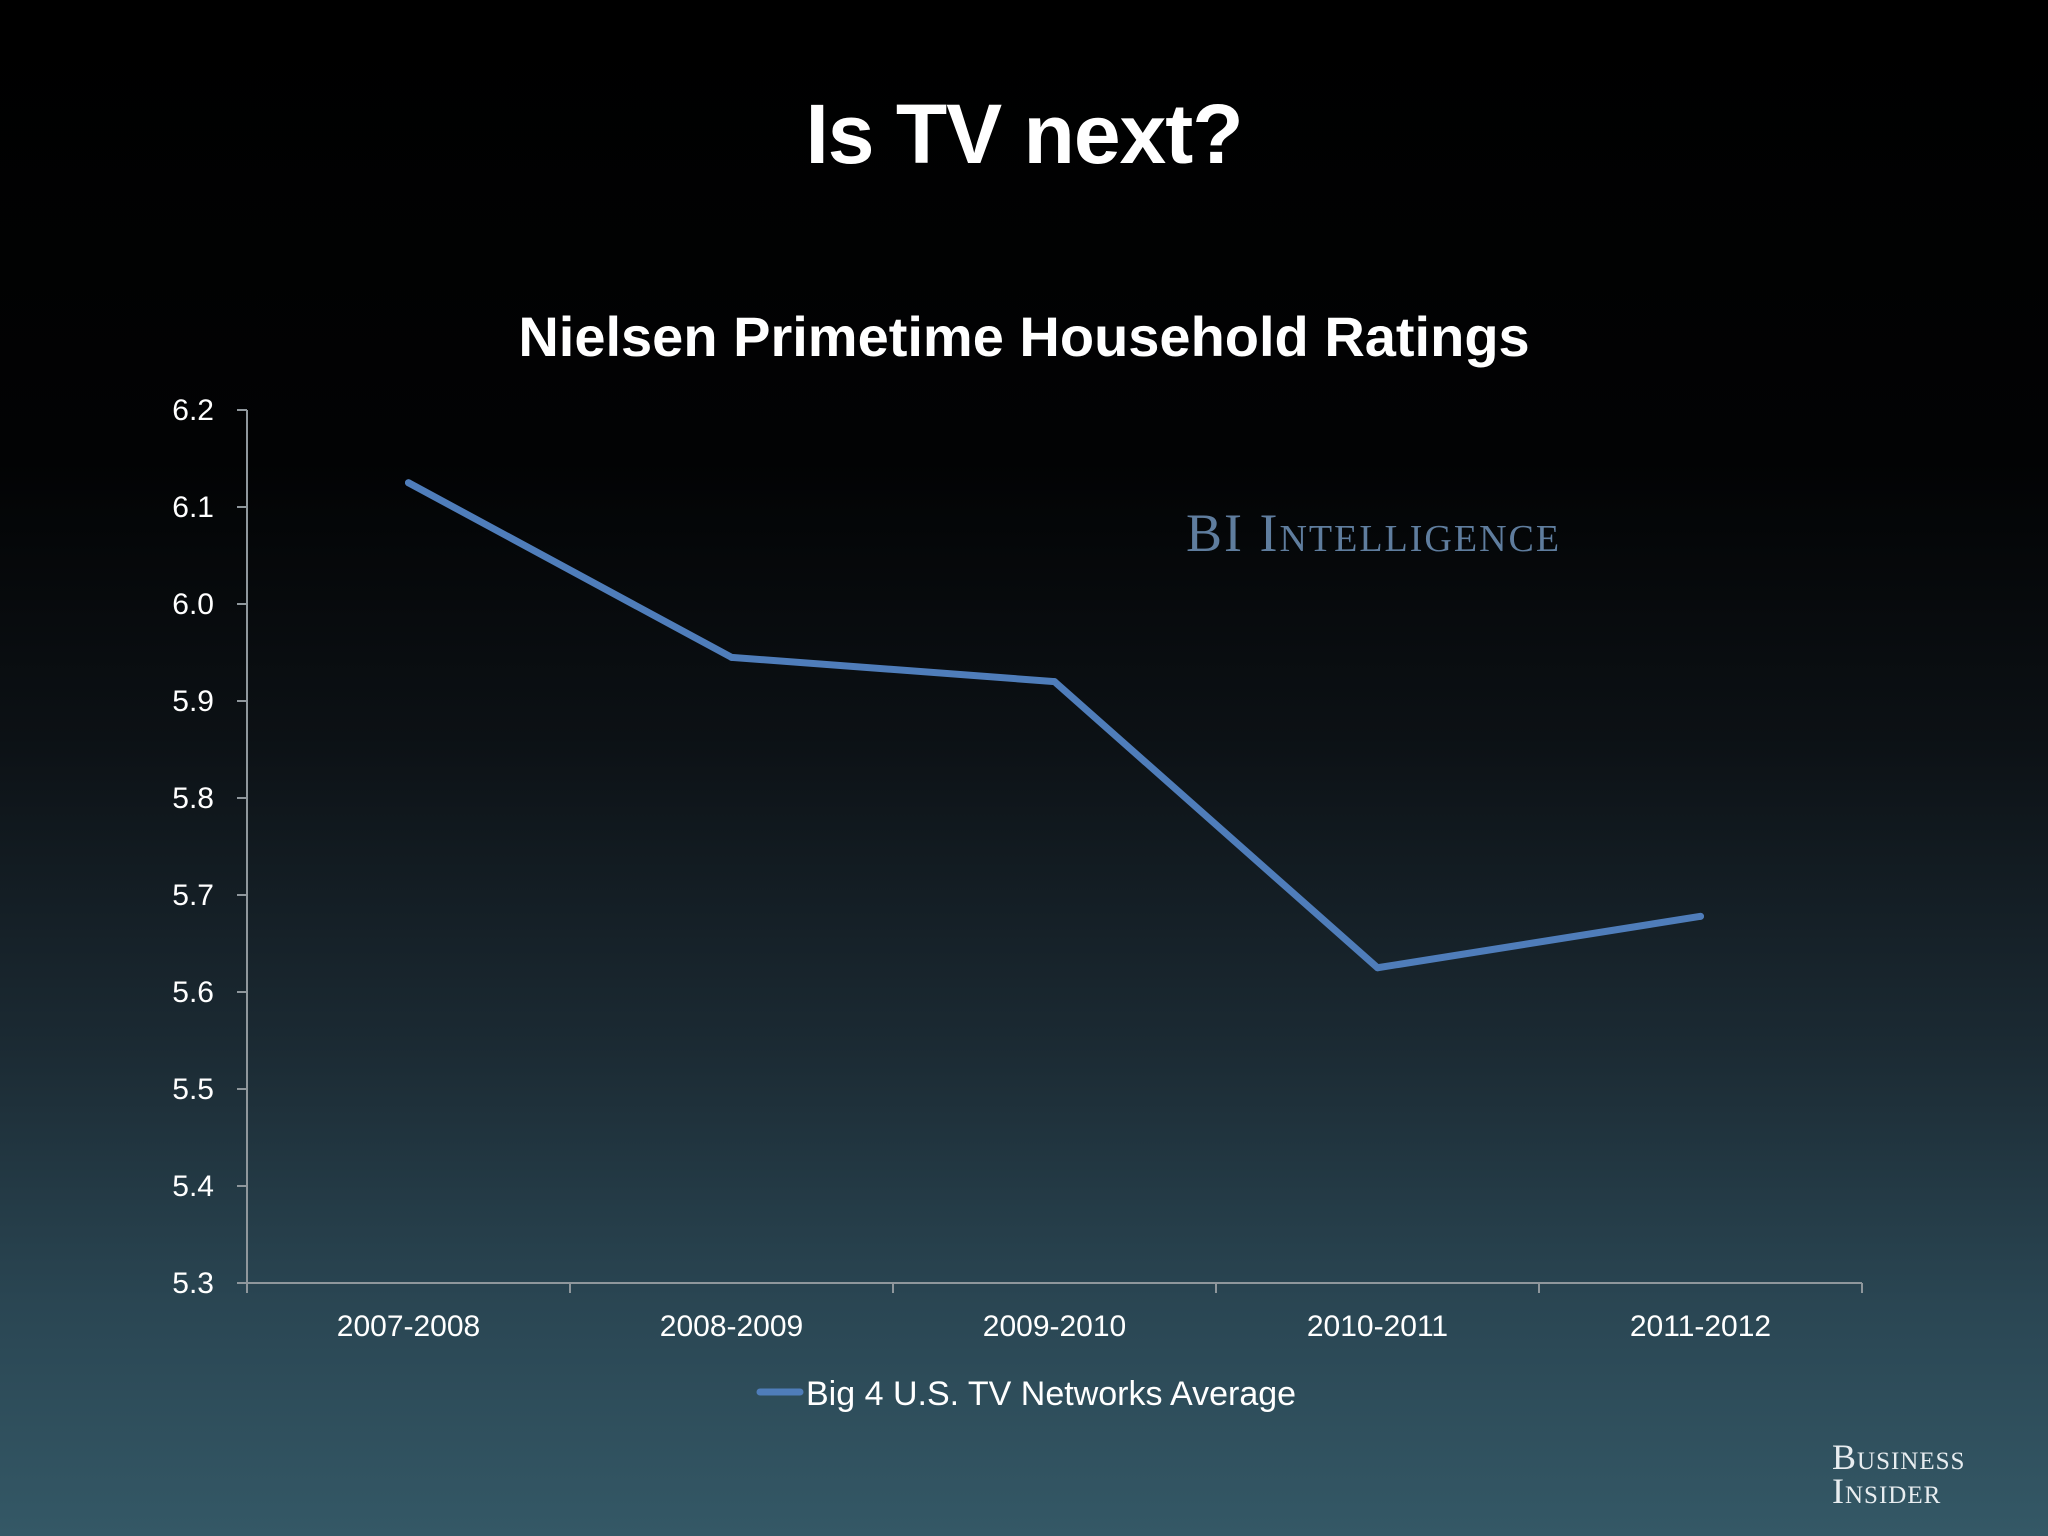 This screenshot has height=1536, width=2048. I want to click on logo-line-2: Insider, so click(1887, 1491).